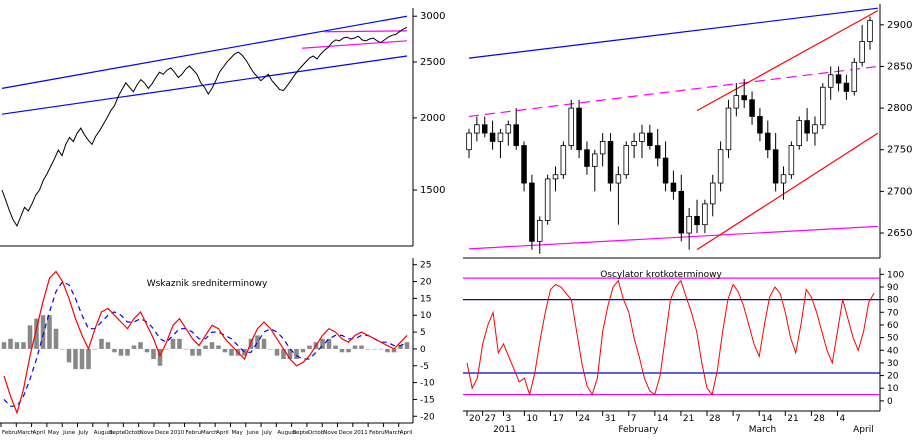  Describe the element at coordinates (432, 190) in the screenshot. I see `y-tick-label: 1500` at that location.